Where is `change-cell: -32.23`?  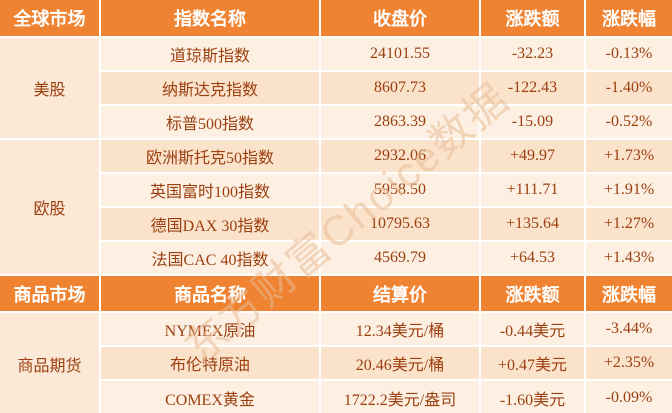
change-cell: -32.23 is located at coordinates (532, 54).